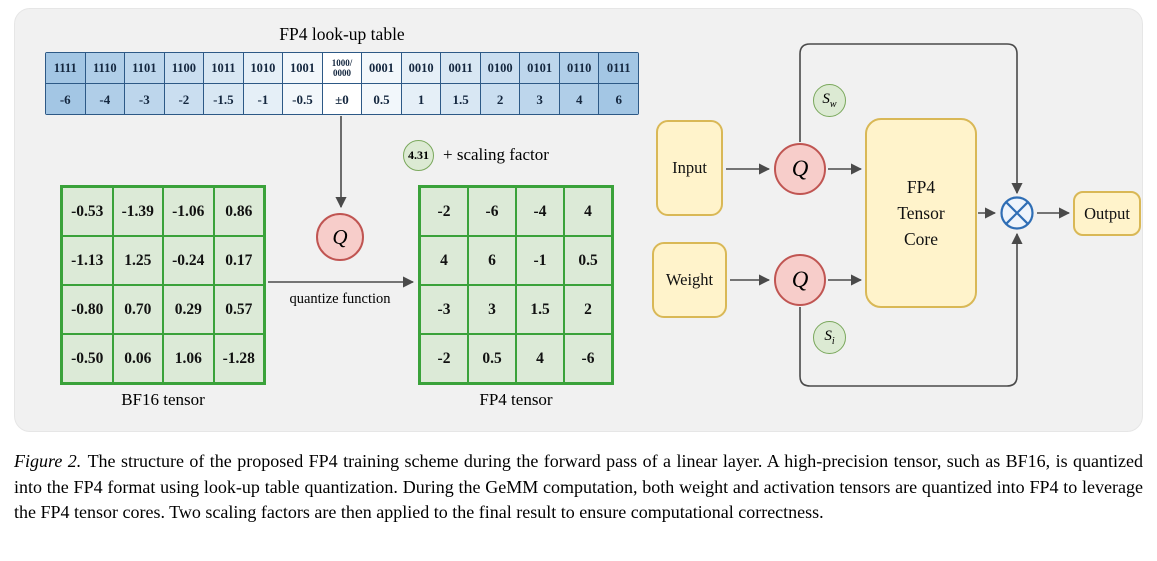 The image size is (1157, 561). What do you see at coordinates (833, 104) in the screenshot?
I see `sw-subscript: w` at bounding box center [833, 104].